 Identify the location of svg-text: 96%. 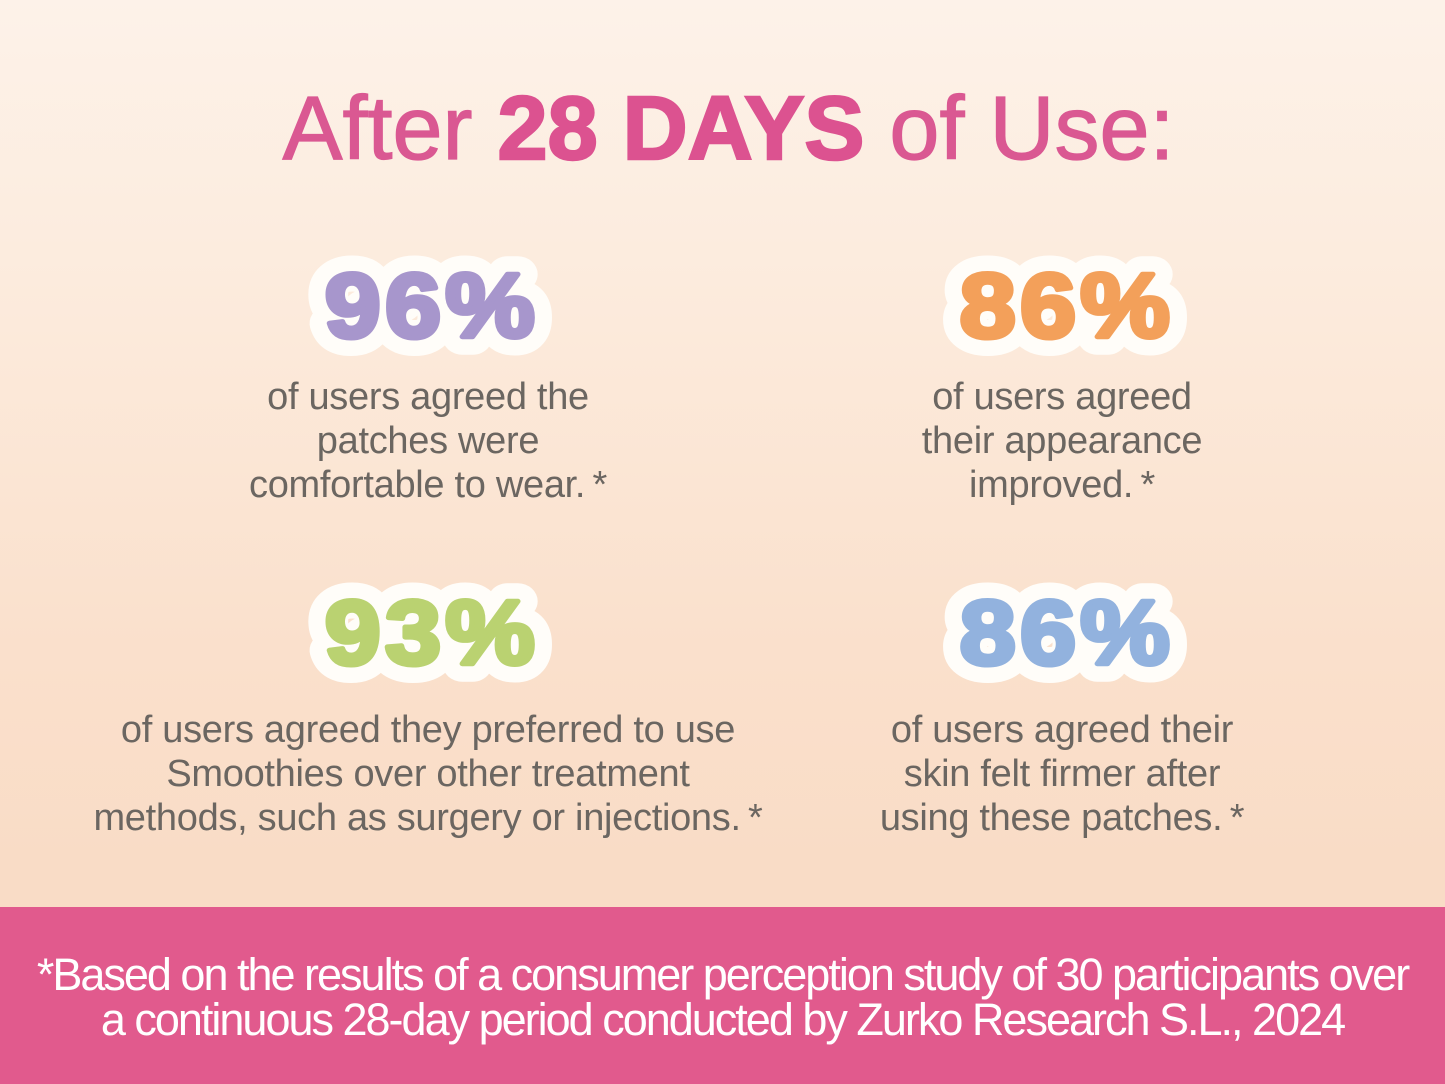
(432, 306).